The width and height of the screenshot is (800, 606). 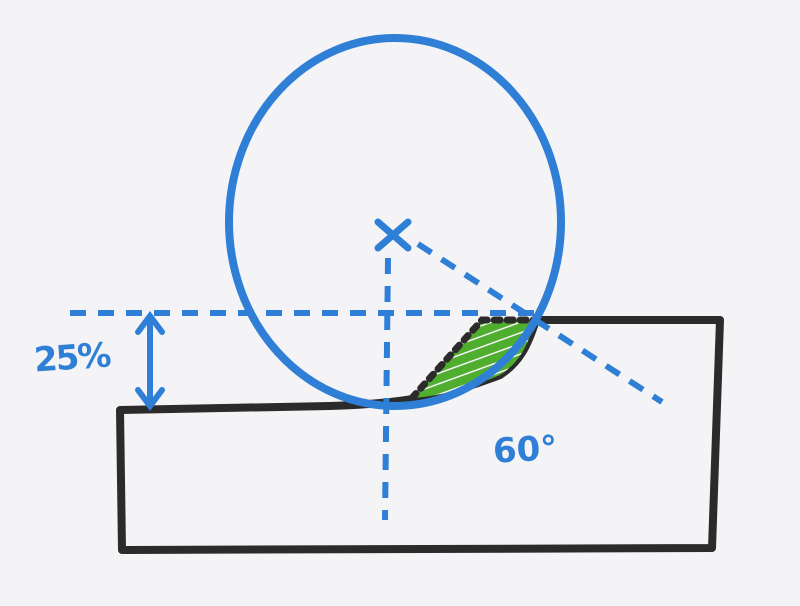 I want to click on region-dotted-outline, so click(x=473, y=359).